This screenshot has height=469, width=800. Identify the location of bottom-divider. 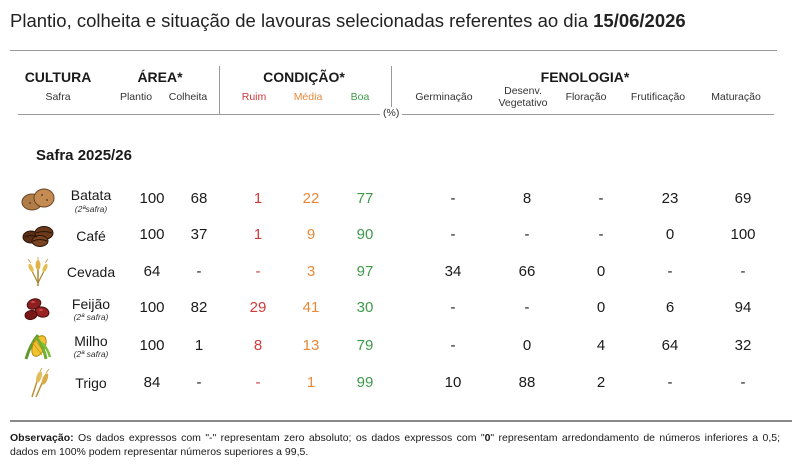
(401, 421).